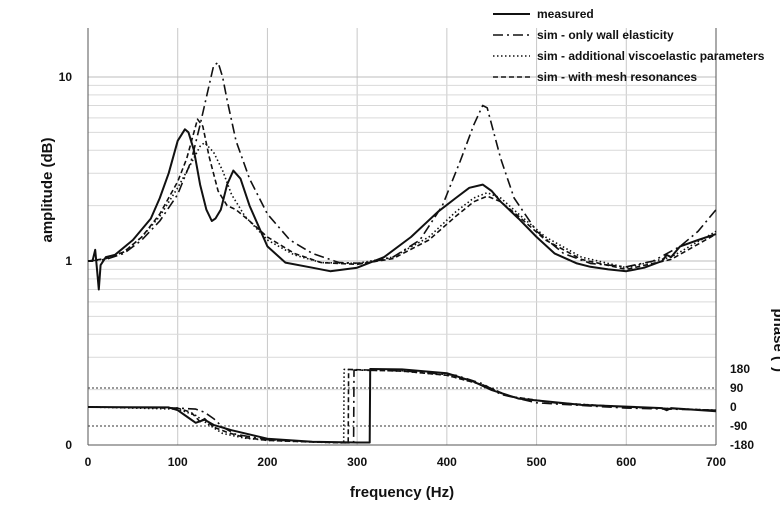  I want to click on x-tick-label: 600, so click(626, 462).